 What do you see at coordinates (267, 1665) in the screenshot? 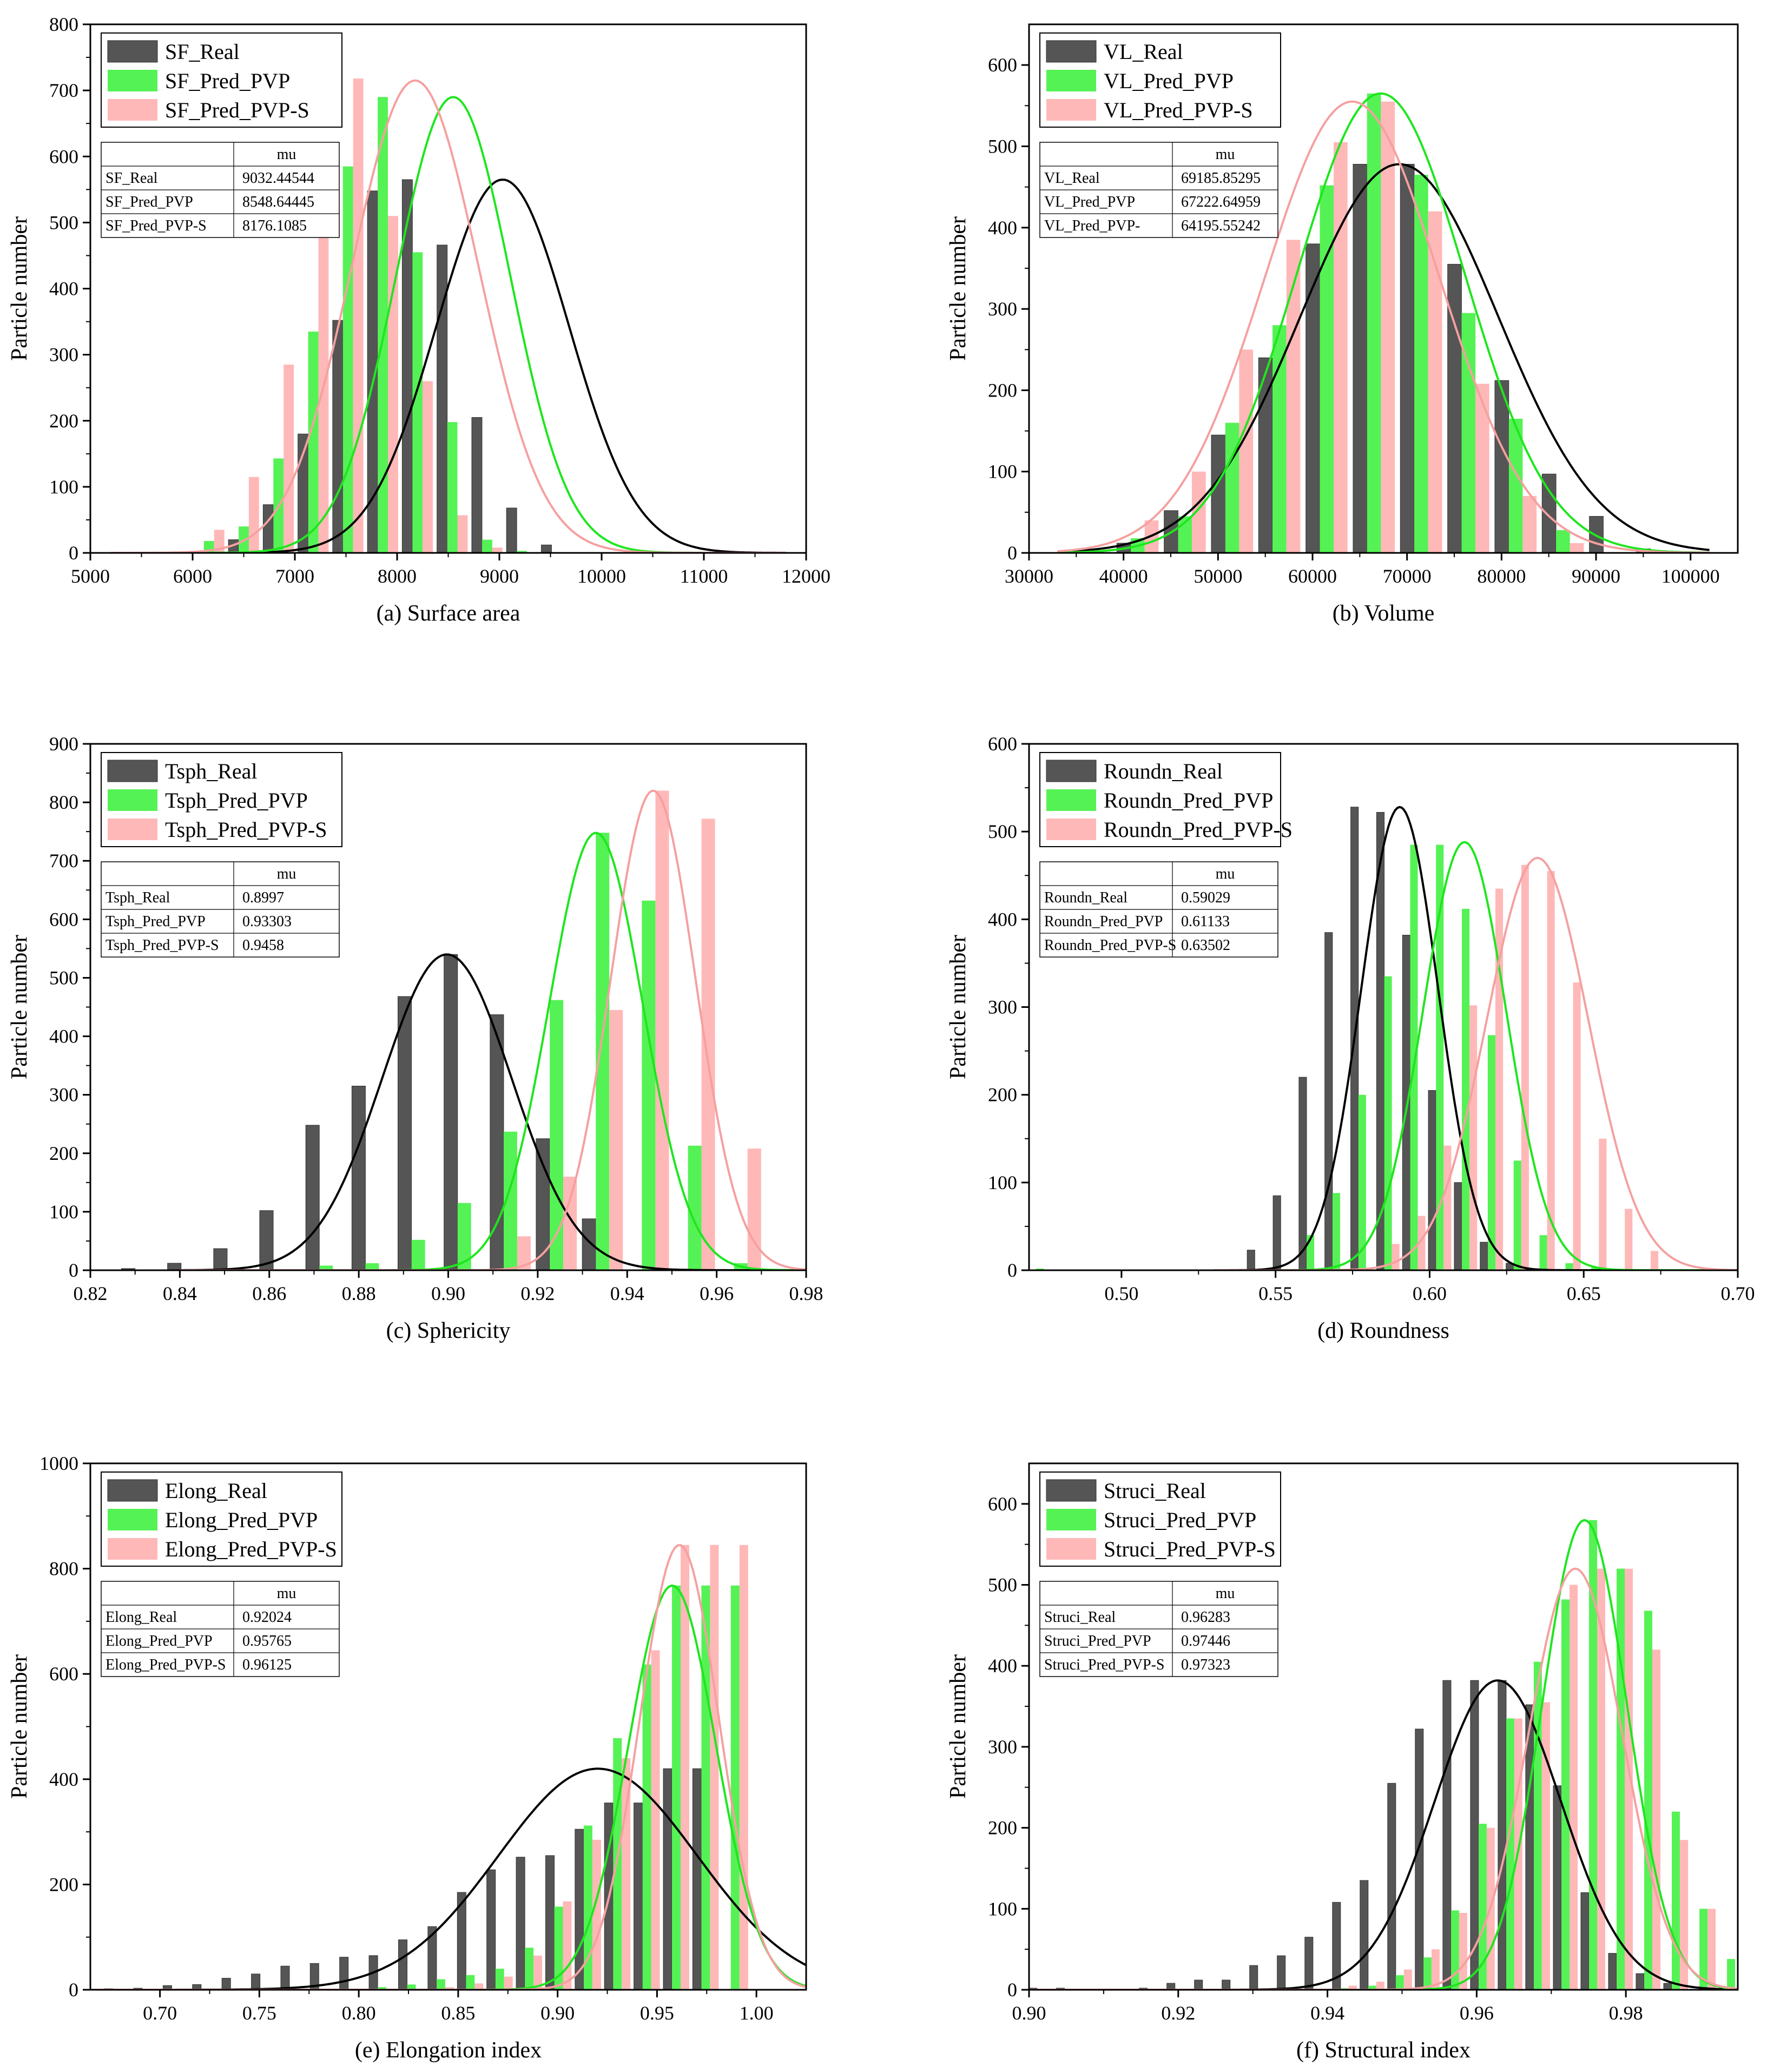
I see `stats-row-mu-e: 0.96125` at bounding box center [267, 1665].